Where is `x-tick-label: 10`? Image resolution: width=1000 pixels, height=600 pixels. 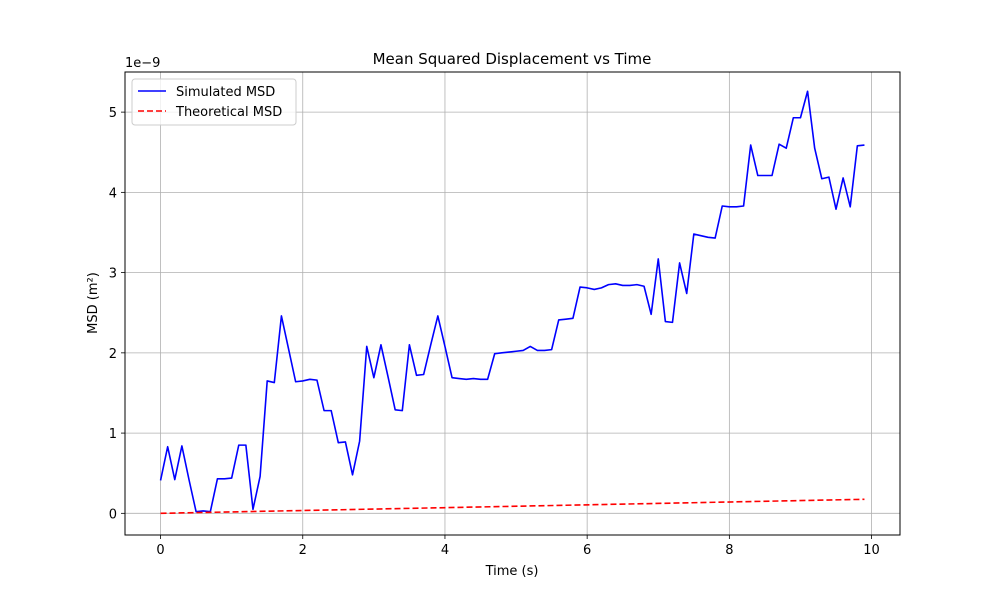 x-tick-label: 10 is located at coordinates (871, 550).